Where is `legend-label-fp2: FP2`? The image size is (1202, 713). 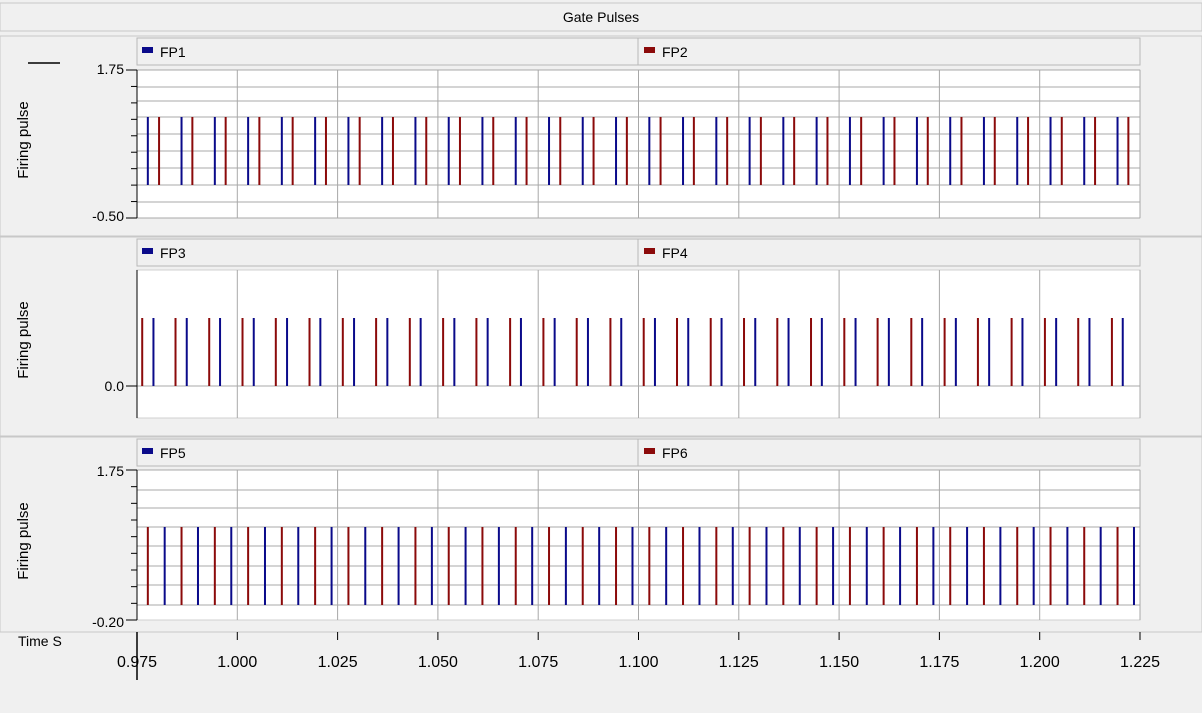 legend-label-fp2: FP2 is located at coordinates (675, 52).